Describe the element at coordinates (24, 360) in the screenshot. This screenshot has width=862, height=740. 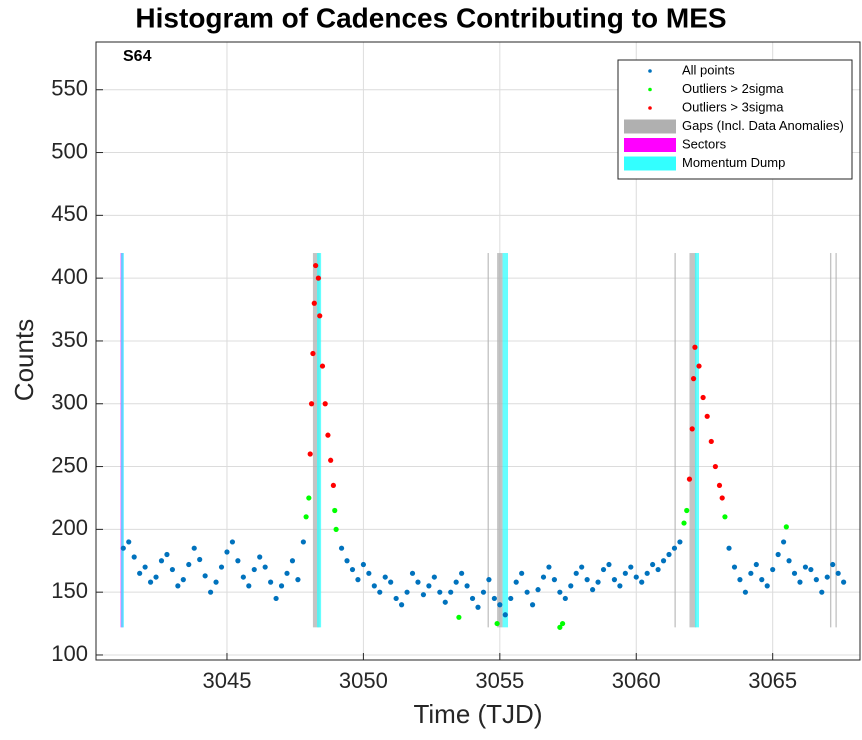
I see `y-axis-label: Counts` at that location.